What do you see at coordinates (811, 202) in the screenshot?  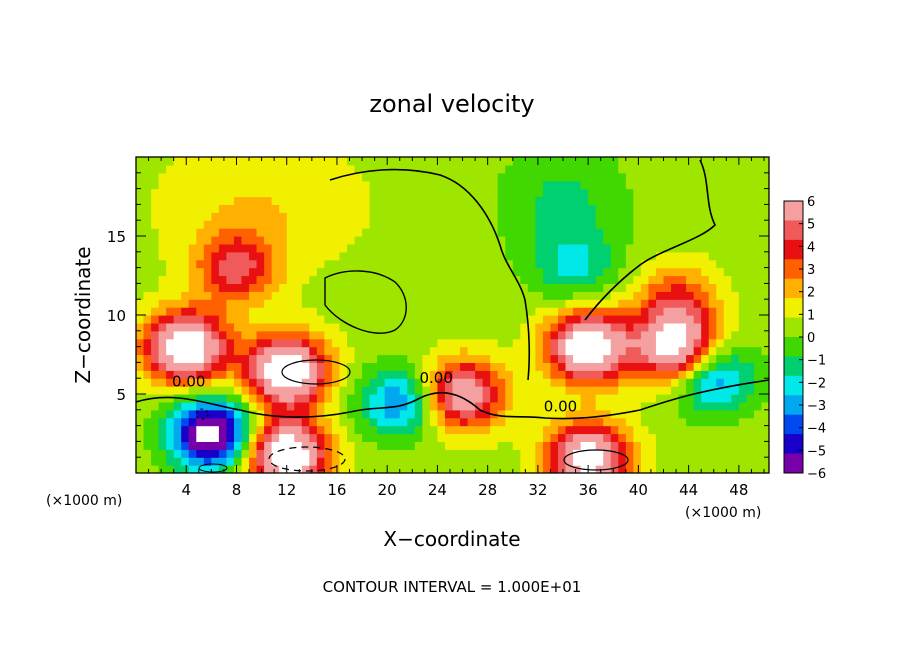 I see `colorbar-tick-label: 6` at bounding box center [811, 202].